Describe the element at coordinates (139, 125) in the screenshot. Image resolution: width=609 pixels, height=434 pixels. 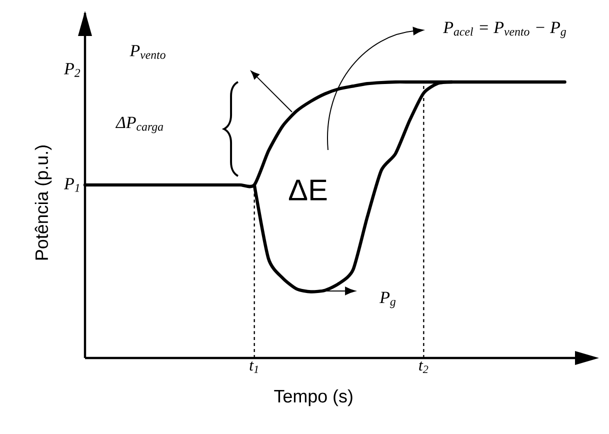
I see `annotation: ΔP$_{carga}$` at that location.